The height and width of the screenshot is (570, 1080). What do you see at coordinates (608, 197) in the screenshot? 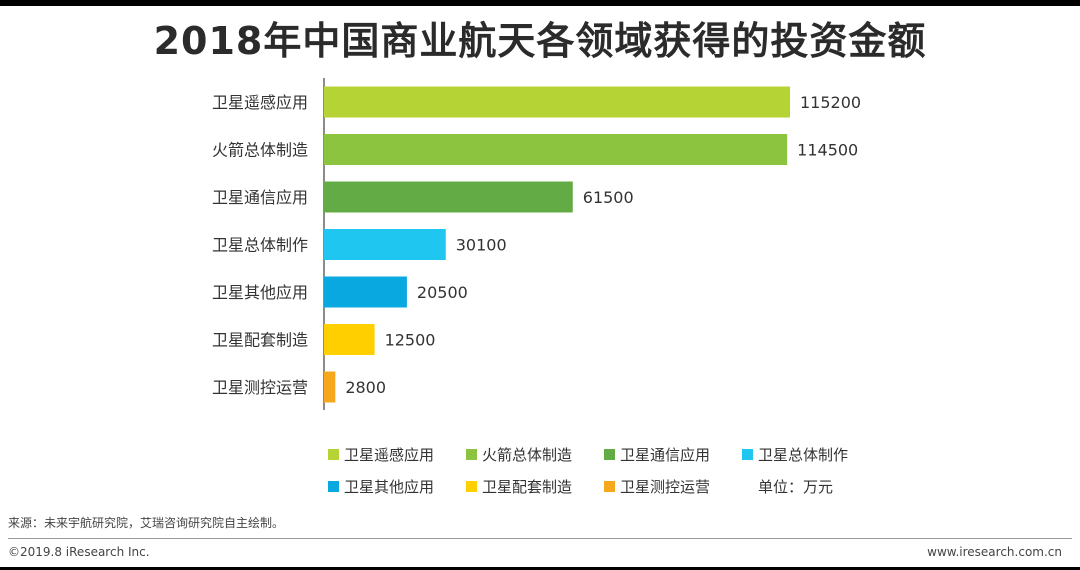
I see `bar-value-label: 61500` at bounding box center [608, 197].